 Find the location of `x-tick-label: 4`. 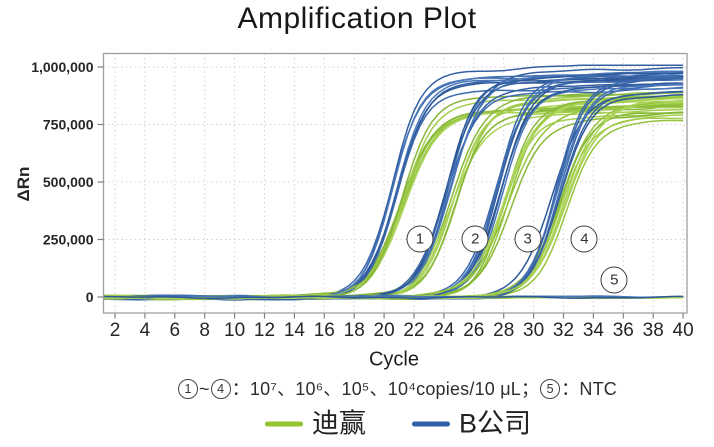

x-tick-label: 4 is located at coordinates (145, 330).